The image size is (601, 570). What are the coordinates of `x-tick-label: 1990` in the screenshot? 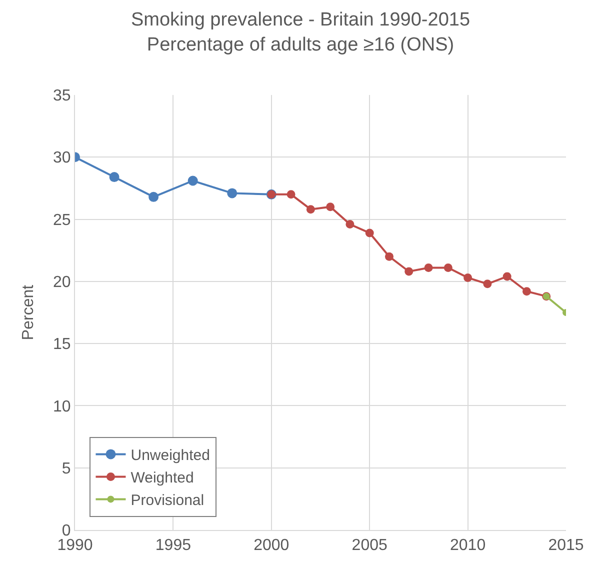 It's located at (75, 545).